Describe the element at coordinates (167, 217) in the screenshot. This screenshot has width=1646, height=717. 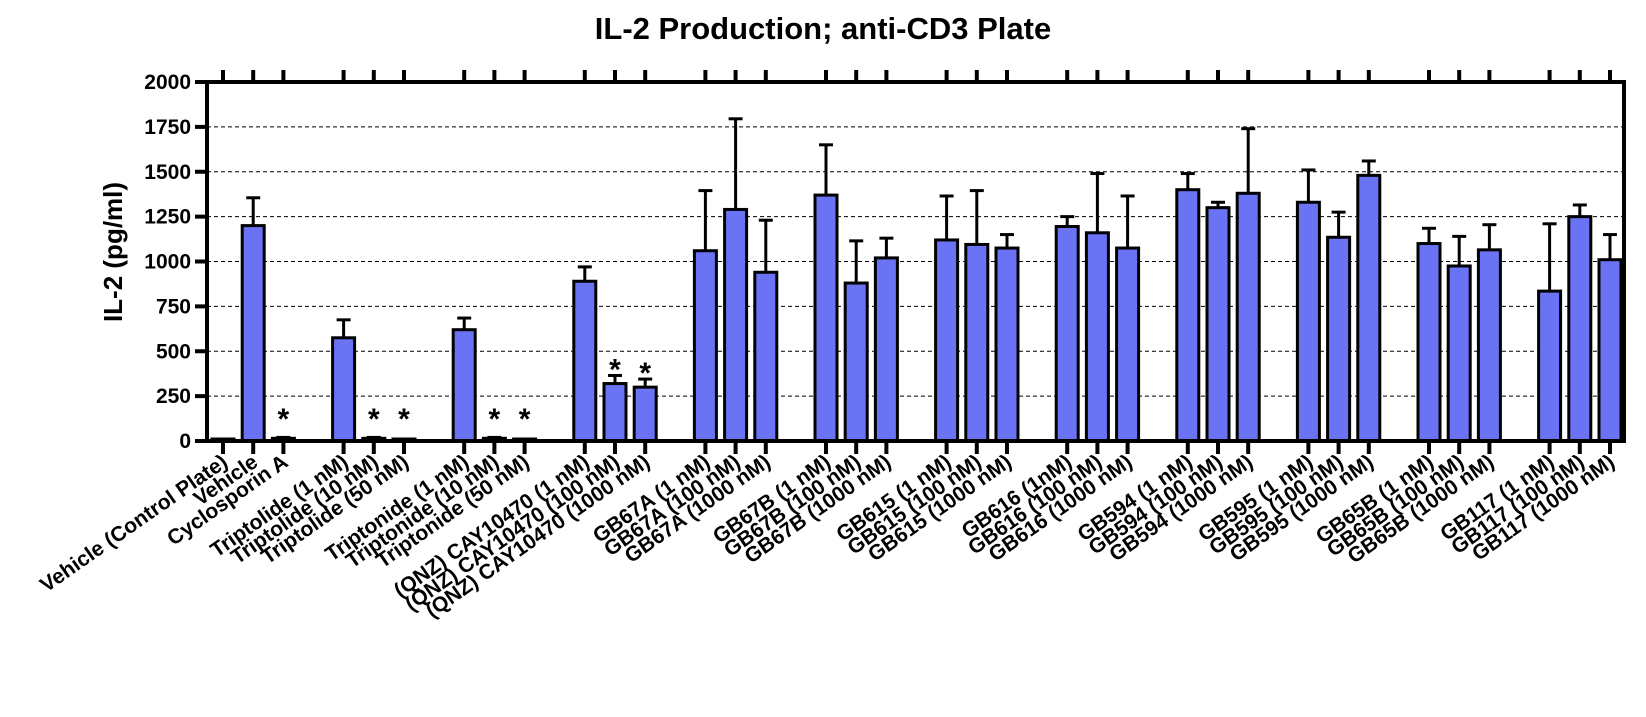
I see `y-tick-label: 1250` at that location.